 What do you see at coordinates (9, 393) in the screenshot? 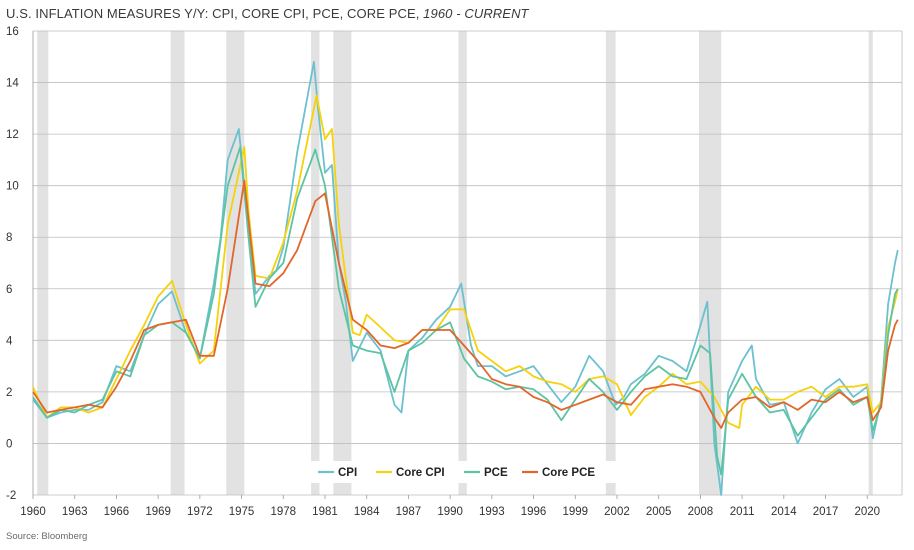
I see `y-tick-label: 2` at bounding box center [9, 393].